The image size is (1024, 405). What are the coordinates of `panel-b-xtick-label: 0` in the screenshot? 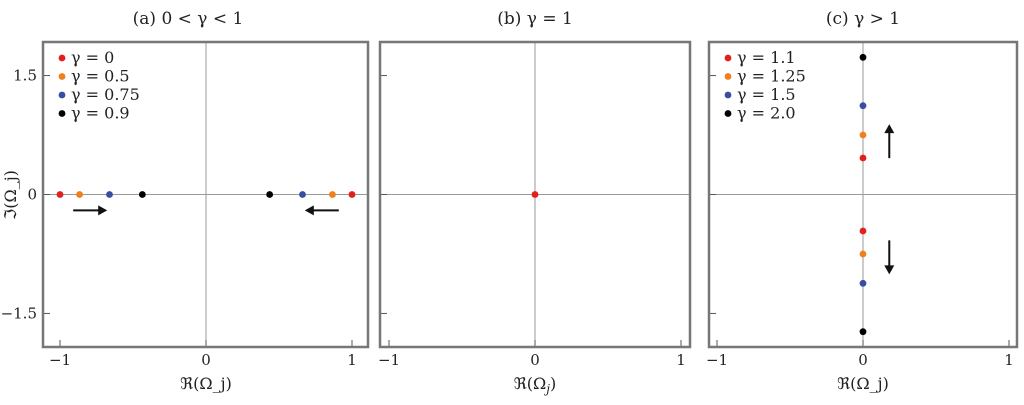 It's located at (535, 360).